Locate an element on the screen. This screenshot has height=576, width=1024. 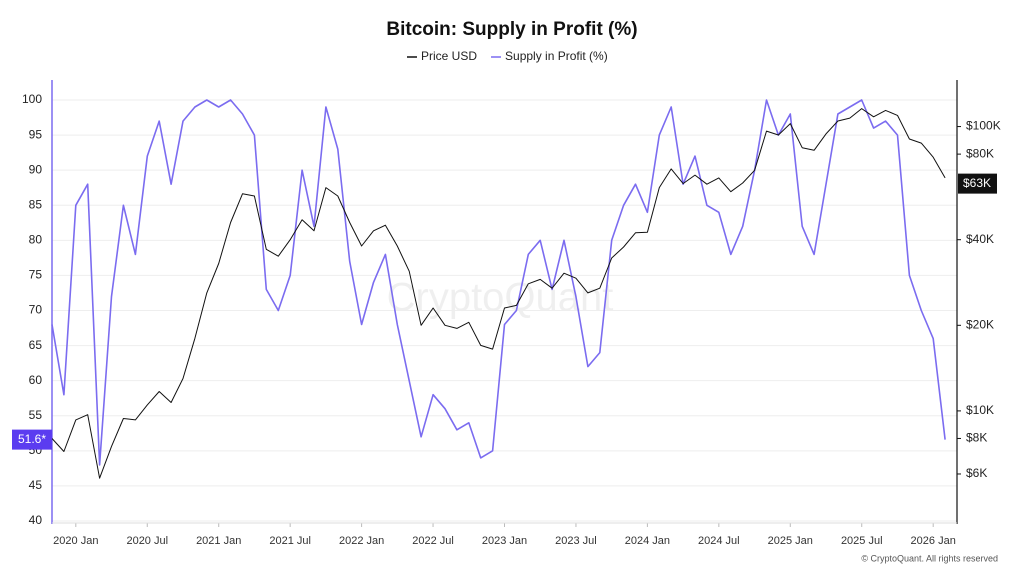
x-tick-label: 2020 Jul is located at coordinates (147, 541).